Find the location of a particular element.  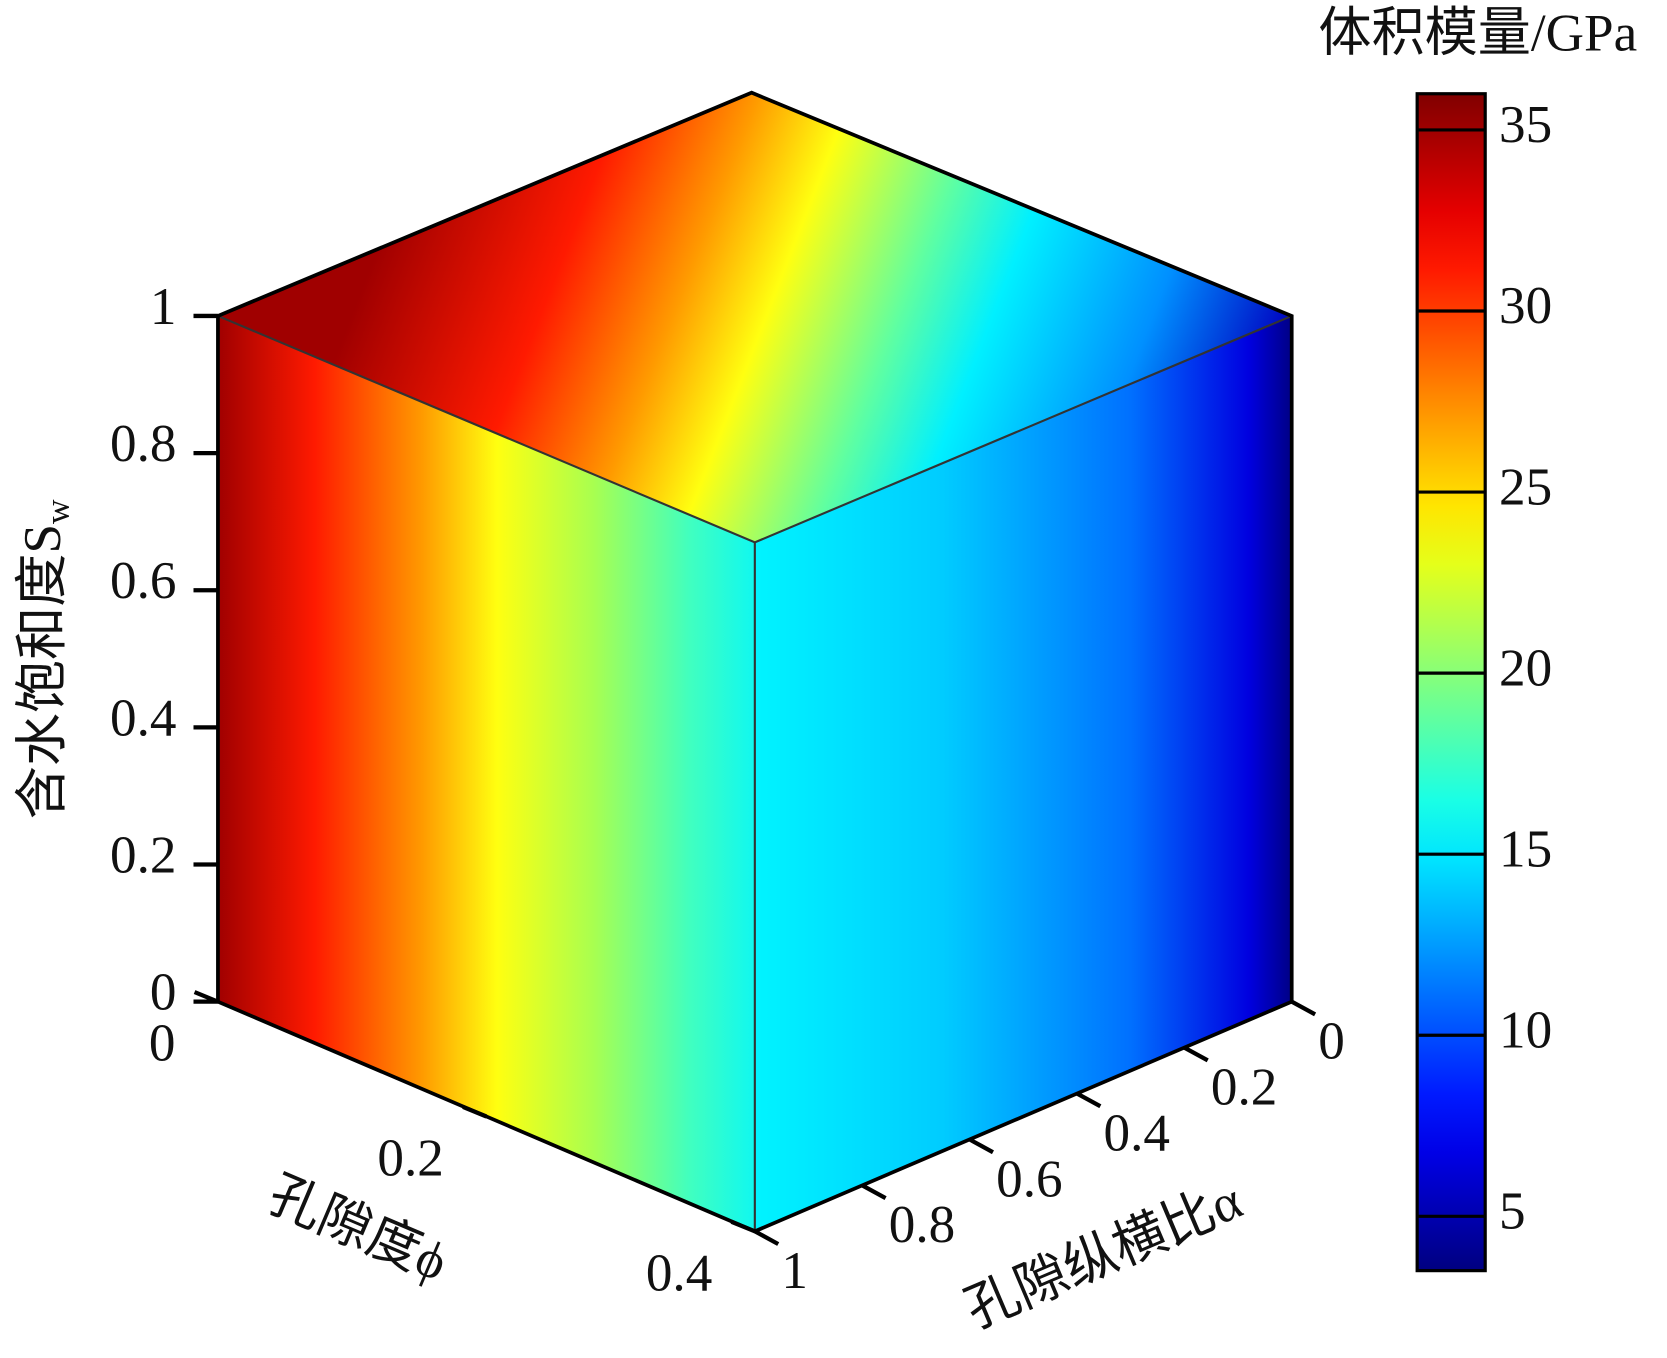

colorbar-tick-label: 35 is located at coordinates (1525, 125).